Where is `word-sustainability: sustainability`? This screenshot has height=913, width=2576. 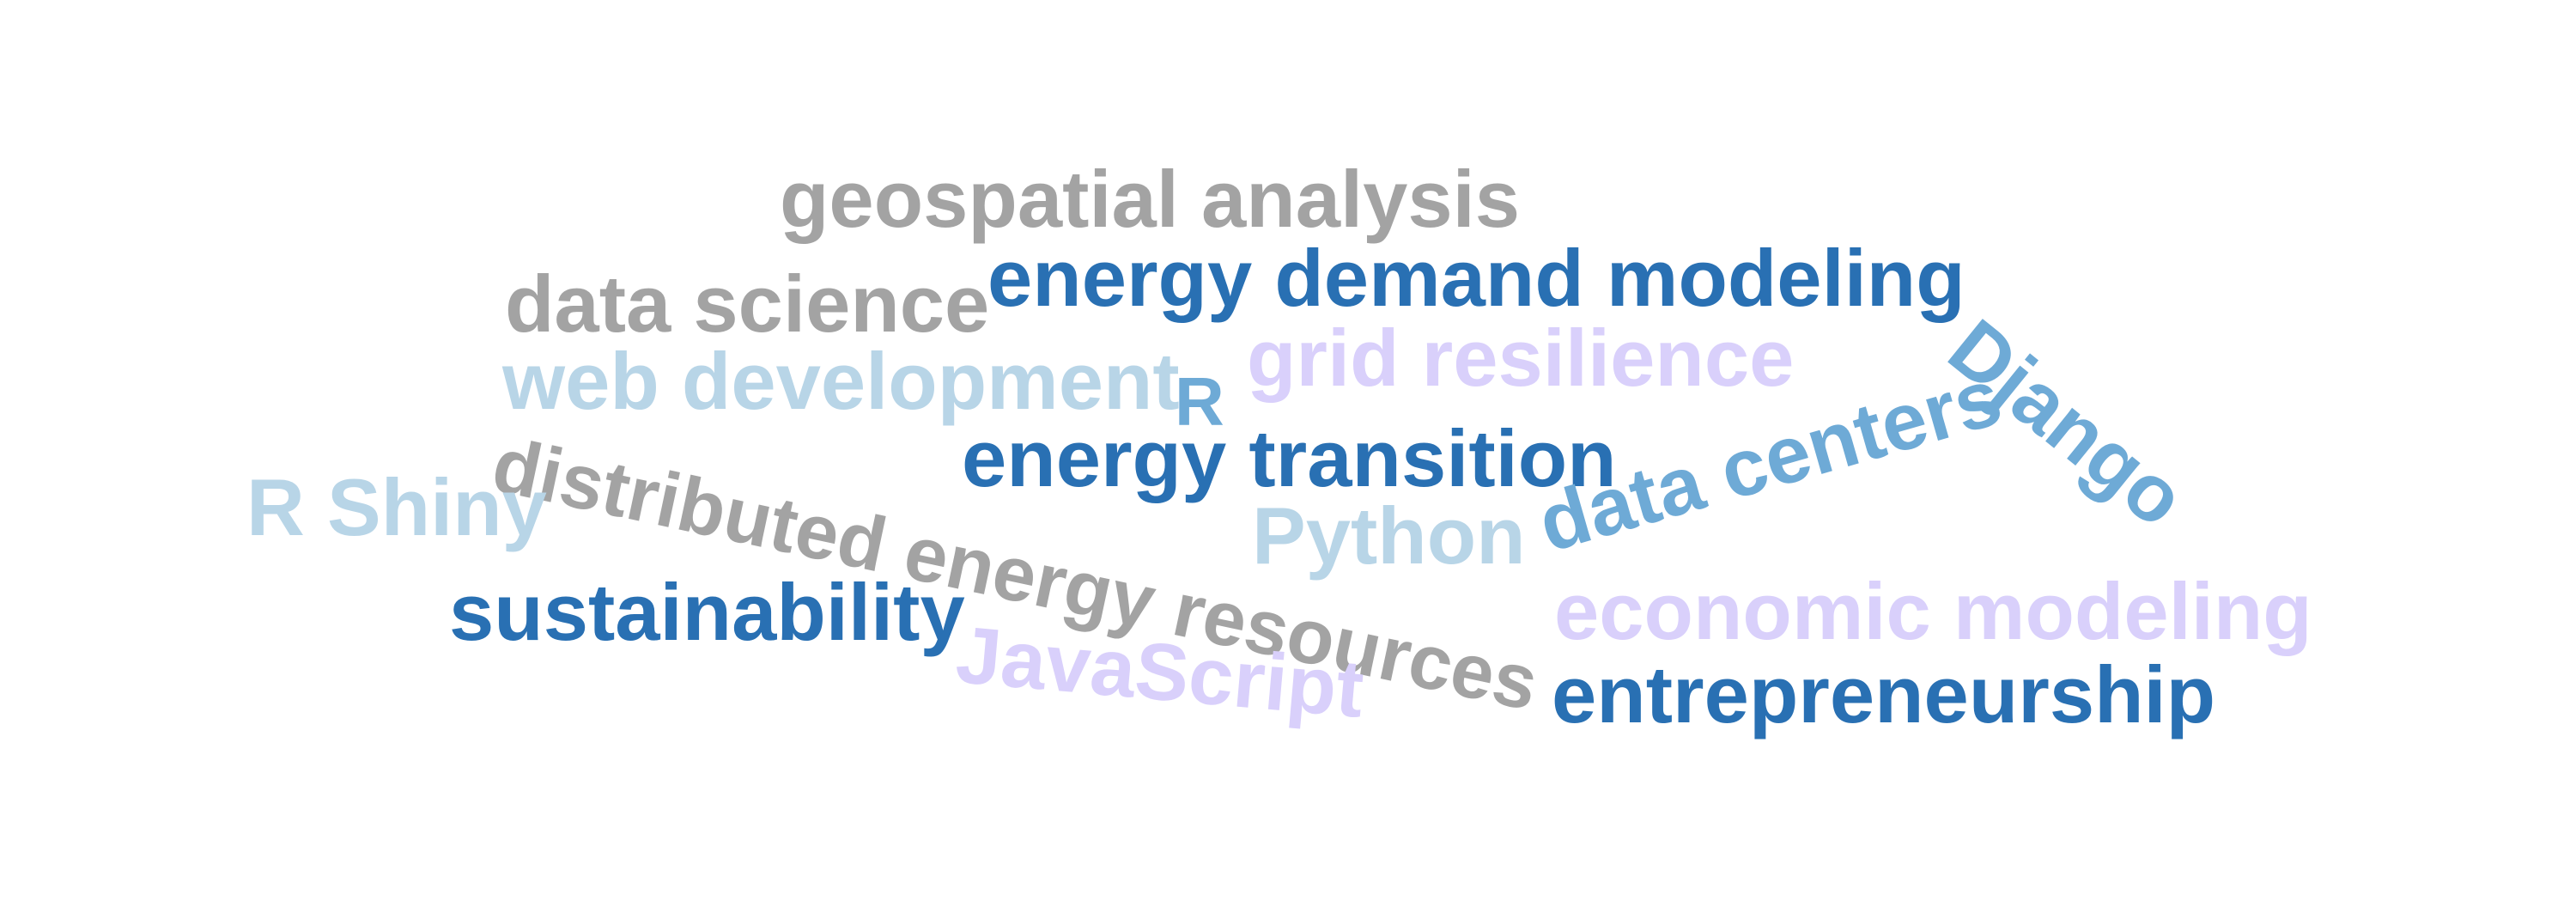
word-sustainability: sustainability is located at coordinates (707, 612).